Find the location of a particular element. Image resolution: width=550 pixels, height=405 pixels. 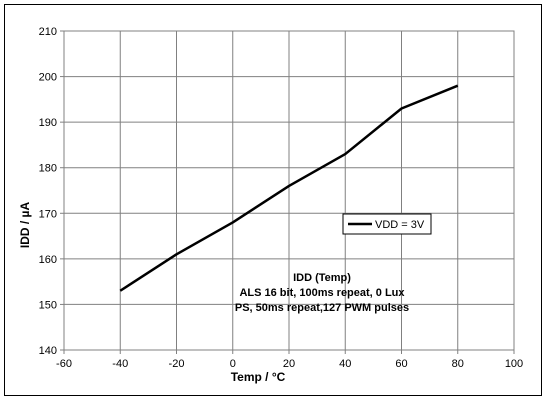

annotation-line-2: ALS 16 bit, 100ms repeat, 0 Lux is located at coordinates (322, 293).